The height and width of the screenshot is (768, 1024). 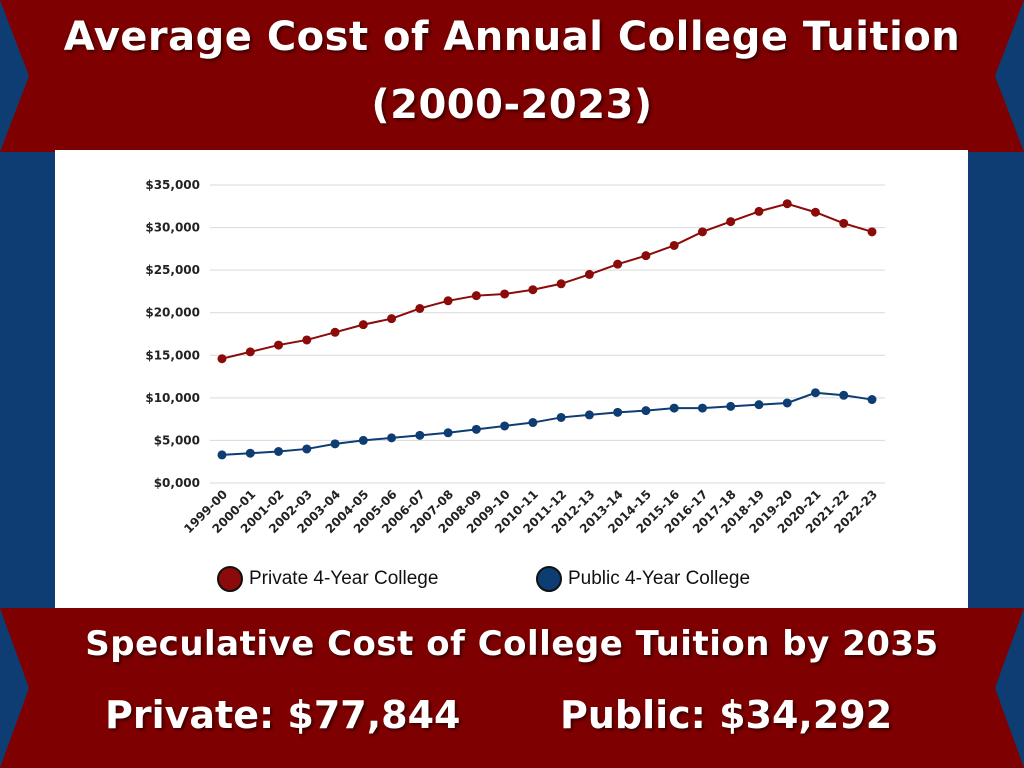 I want to click on y-tick-label: $35,000, so click(x=172, y=185).